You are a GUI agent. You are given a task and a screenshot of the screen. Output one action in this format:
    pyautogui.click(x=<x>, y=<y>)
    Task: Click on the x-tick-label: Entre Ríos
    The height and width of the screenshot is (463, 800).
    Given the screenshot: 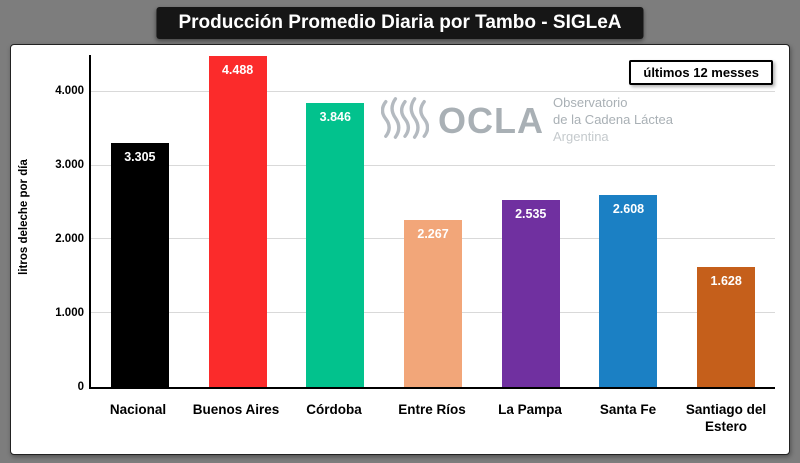 What is the action you would take?
    pyautogui.click(x=432, y=409)
    